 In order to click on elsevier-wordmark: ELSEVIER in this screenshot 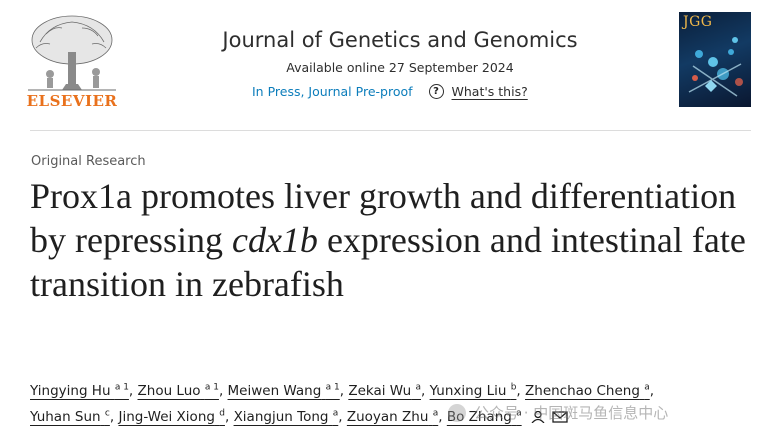, I will do `click(72, 101)`.